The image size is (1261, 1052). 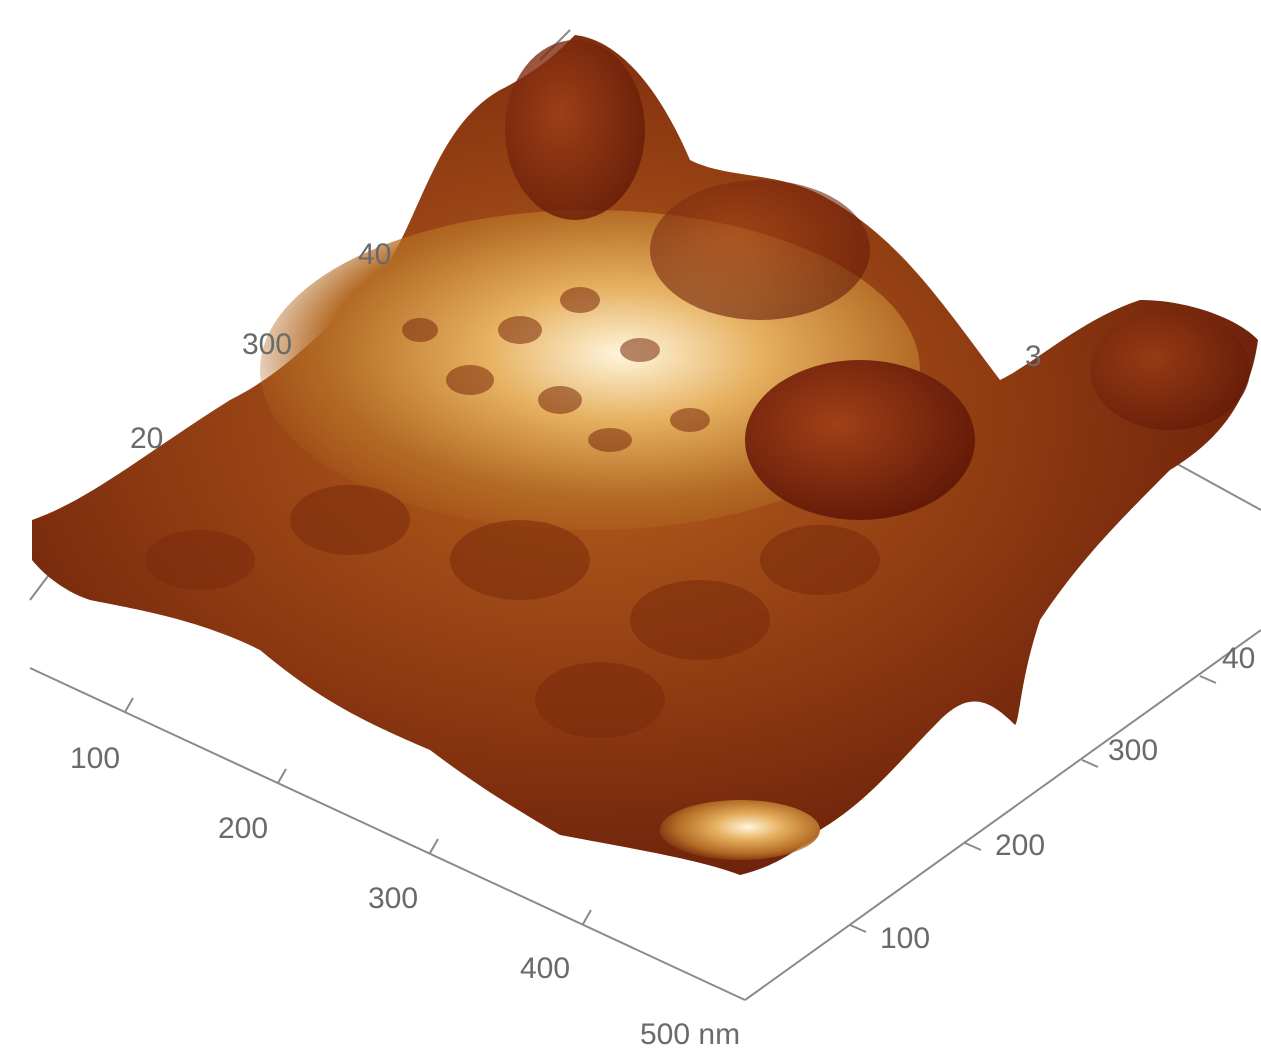 I want to click on back-tick-label: 3, so click(x=1033, y=356).